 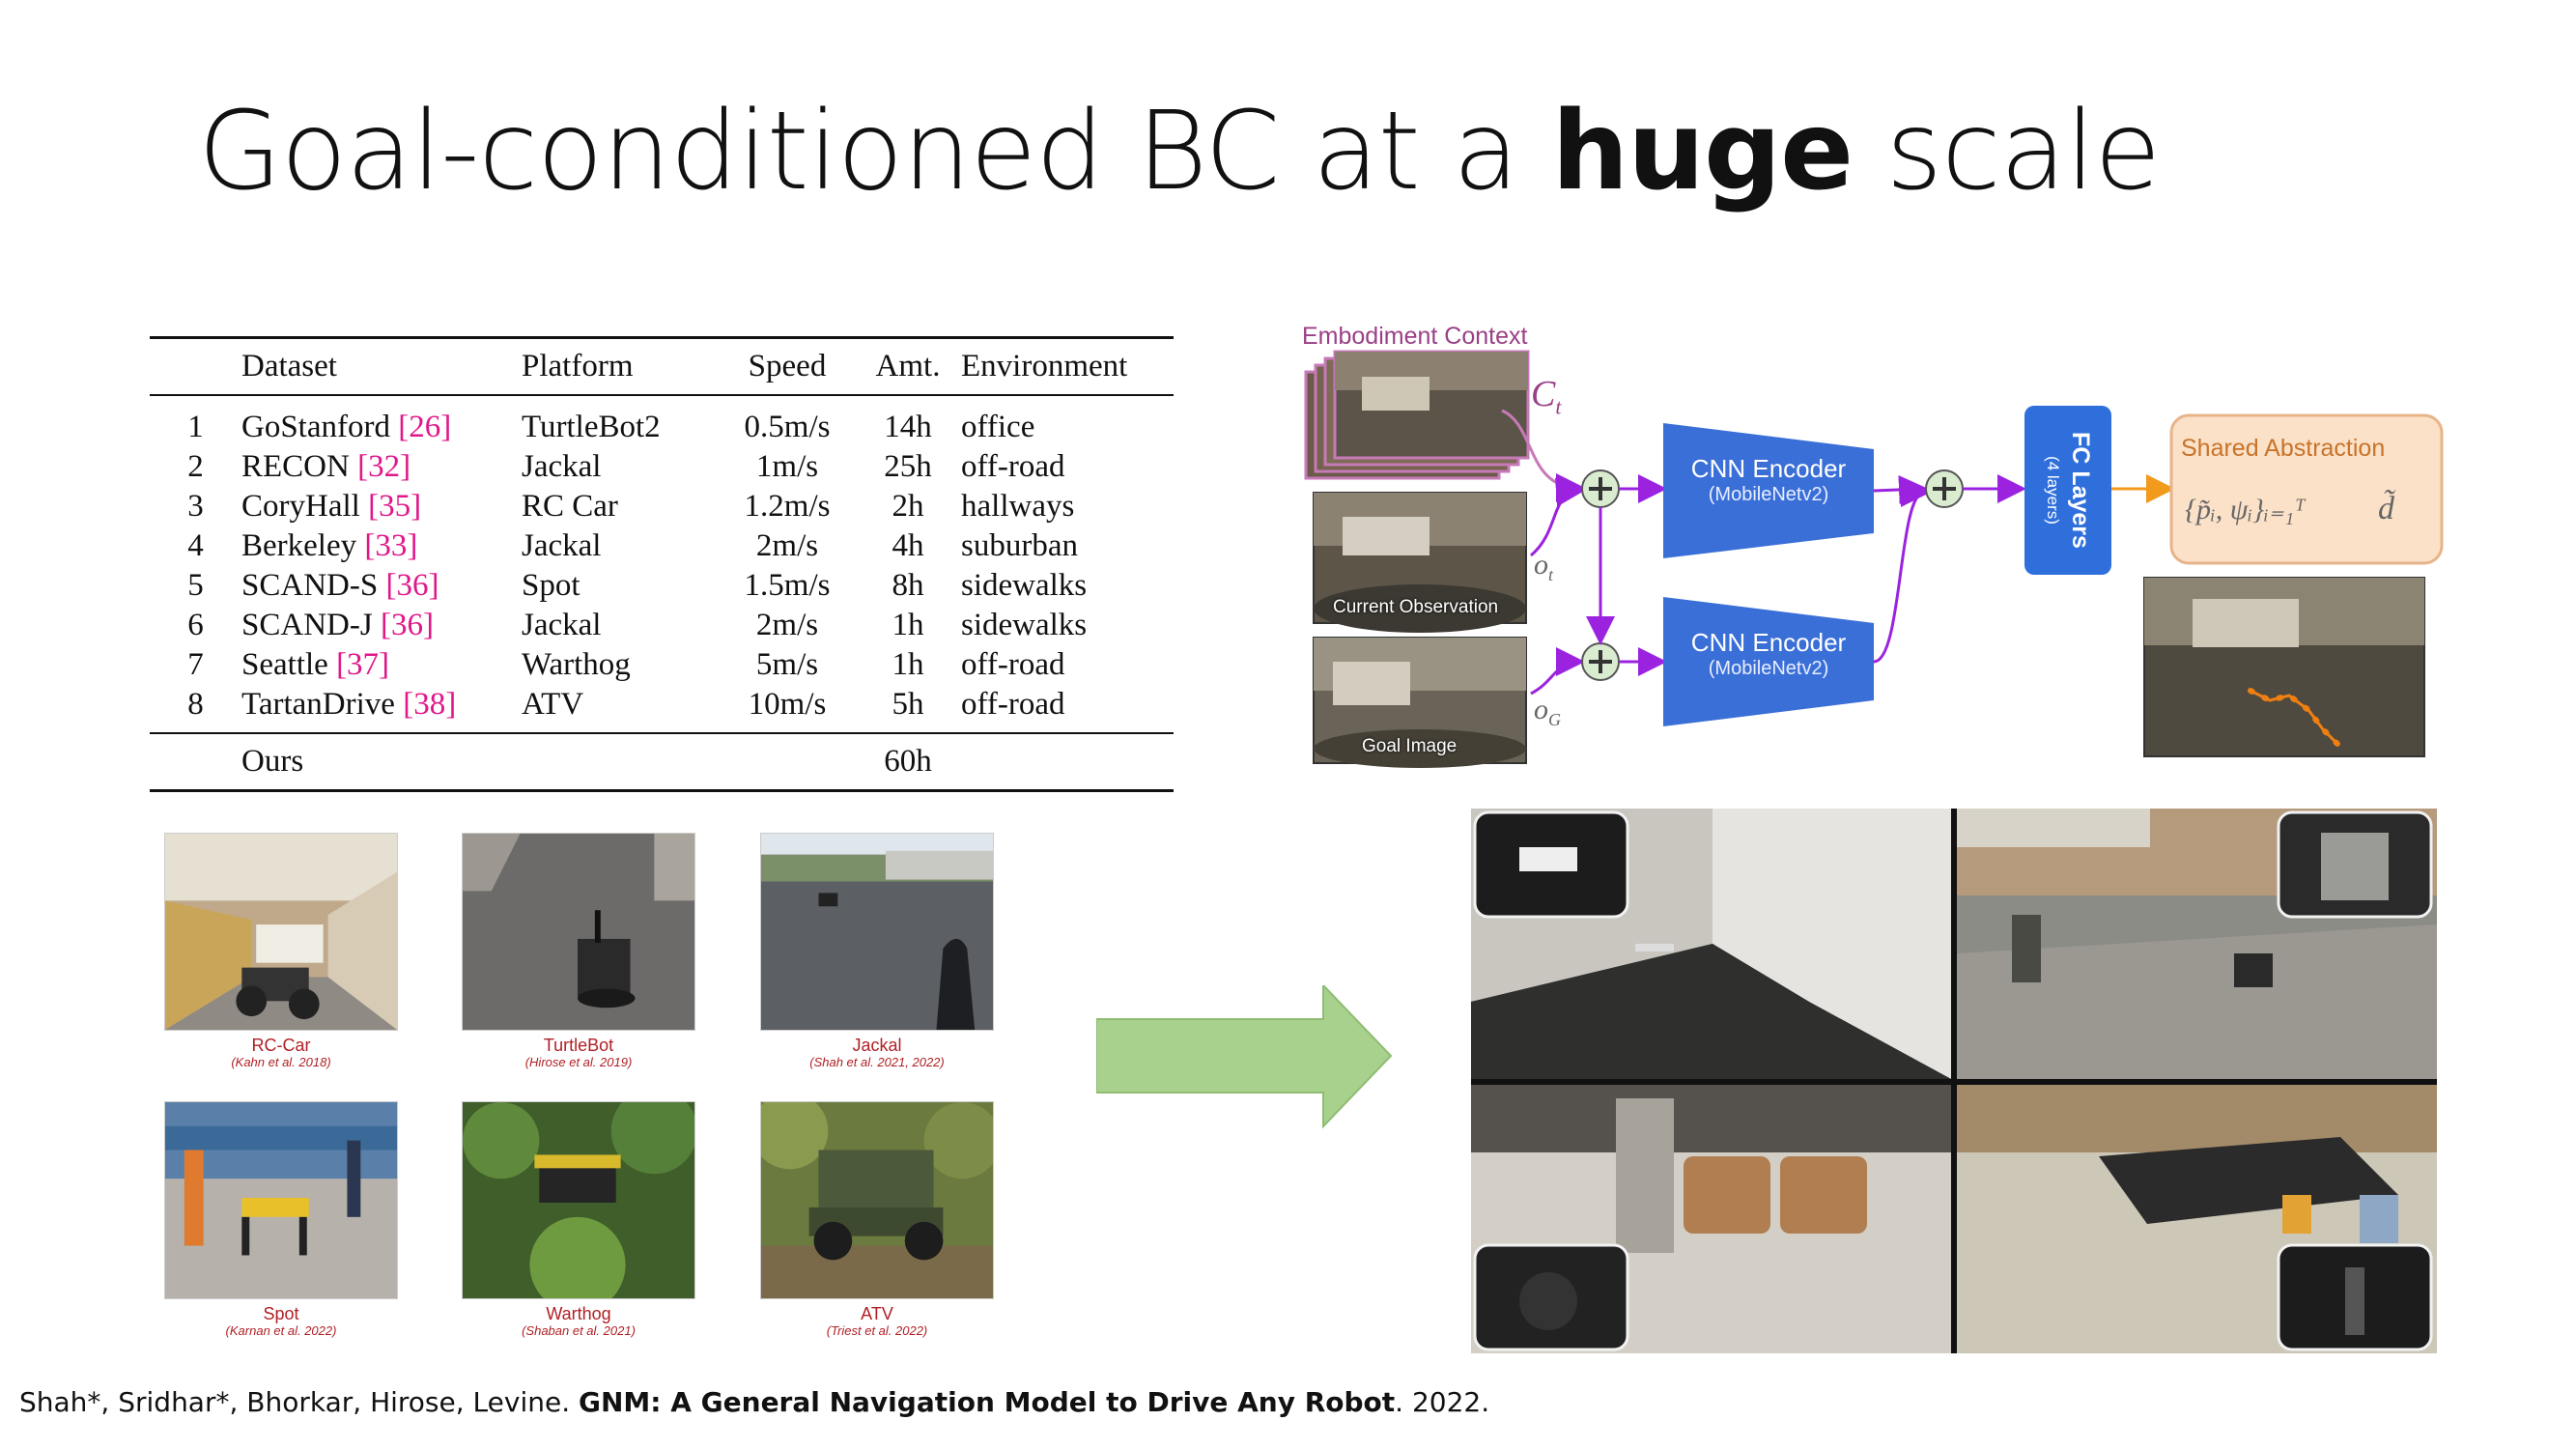 I want to click on robot-ref: (Shaban et al. 2021), so click(x=579, y=1330).